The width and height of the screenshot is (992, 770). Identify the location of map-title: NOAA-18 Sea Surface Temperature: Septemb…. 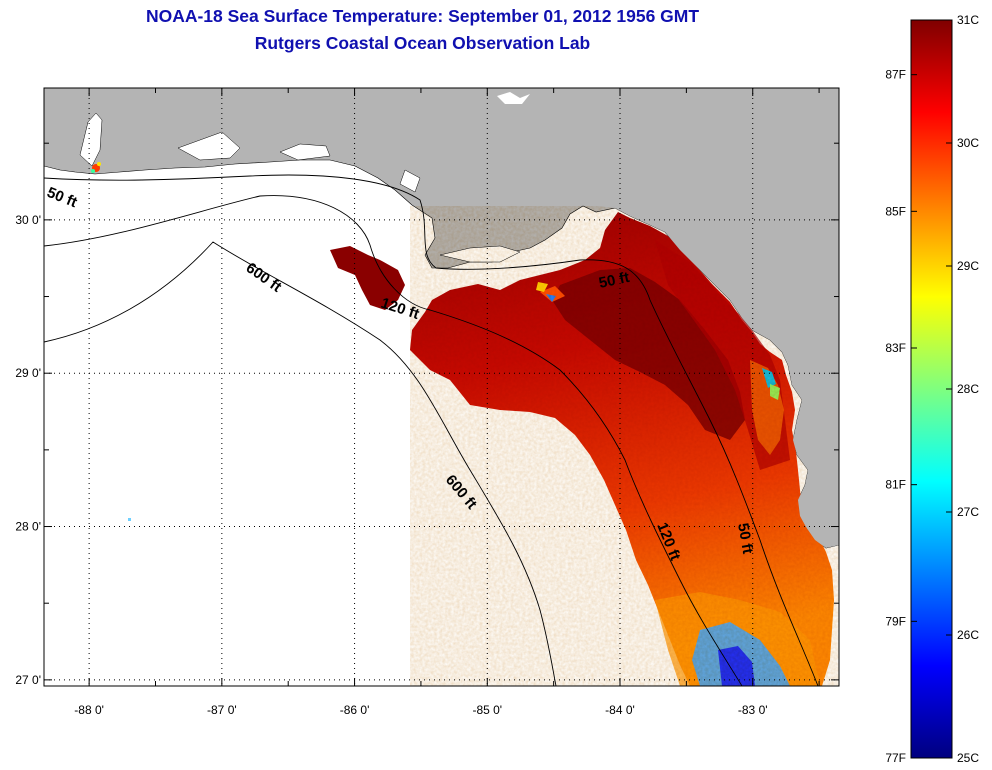
(422, 16).